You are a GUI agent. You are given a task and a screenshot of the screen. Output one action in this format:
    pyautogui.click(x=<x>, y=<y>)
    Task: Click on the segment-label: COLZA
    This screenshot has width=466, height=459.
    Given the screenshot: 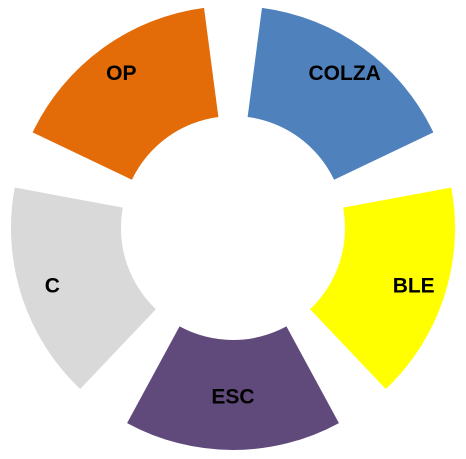 What is the action you would take?
    pyautogui.click(x=345, y=73)
    